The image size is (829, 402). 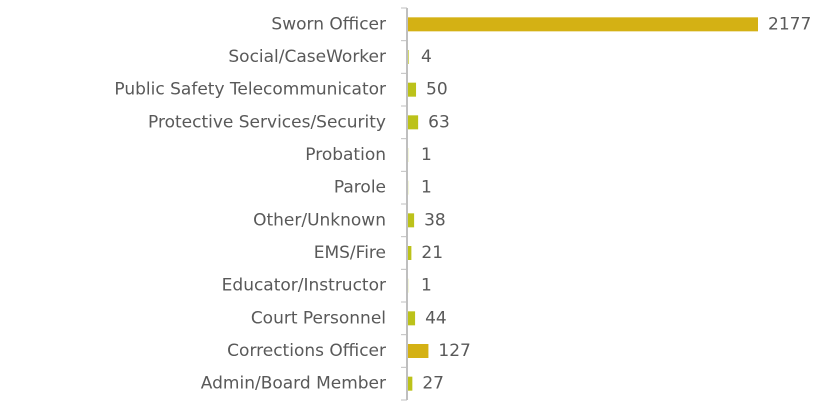 What do you see at coordinates (454, 351) in the screenshot?
I see `value-label: 127` at bounding box center [454, 351].